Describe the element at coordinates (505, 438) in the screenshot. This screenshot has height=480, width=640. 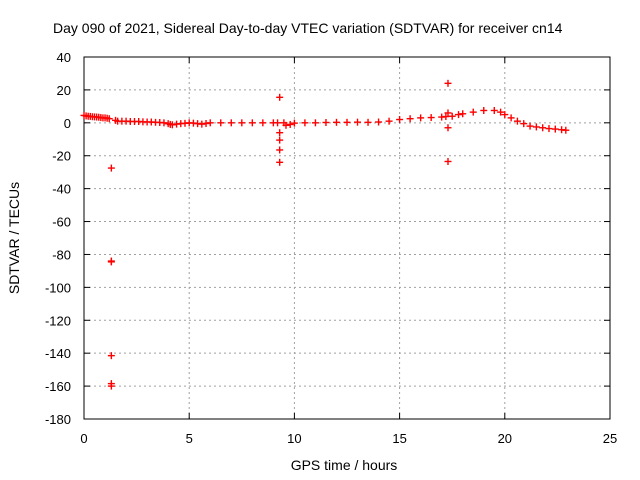
I see `x-tick-label: 20` at that location.